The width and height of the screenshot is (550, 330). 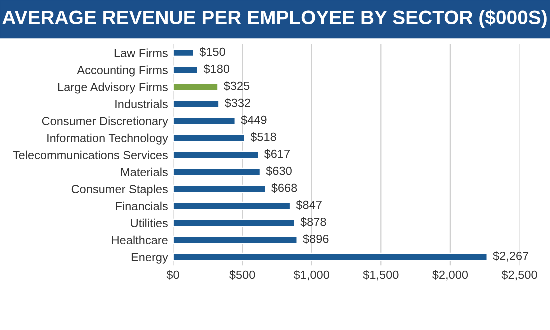 I want to click on y-tick-label: Consumer Staples, so click(x=120, y=190).